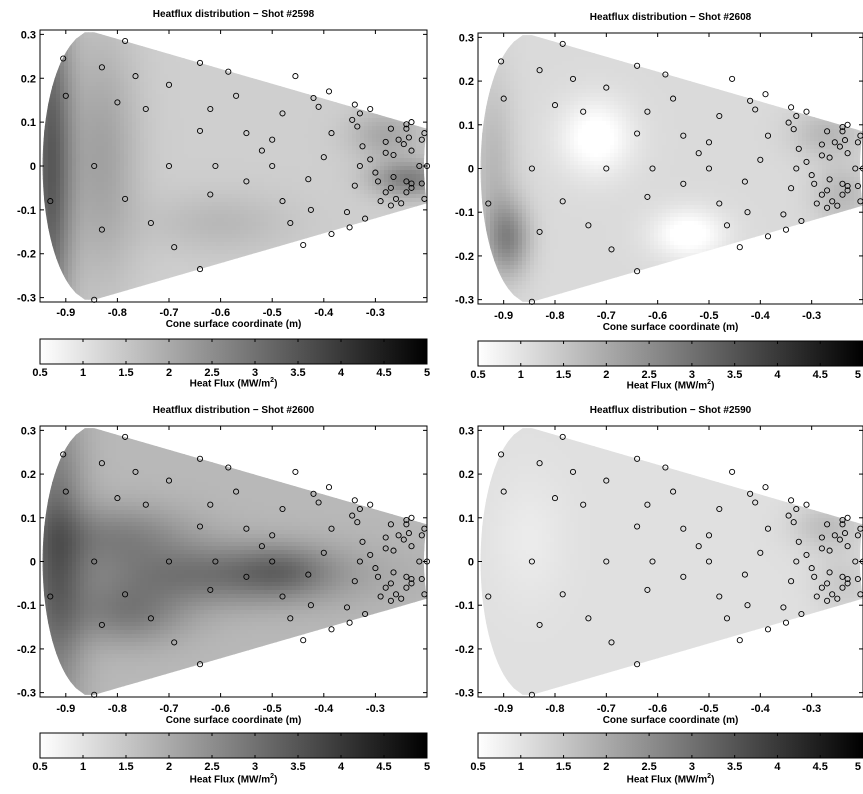 Image resolution: width=863 pixels, height=794 pixels. What do you see at coordinates (858, 375) in the screenshot?
I see `colorbar-tick-label: 5` at bounding box center [858, 375].